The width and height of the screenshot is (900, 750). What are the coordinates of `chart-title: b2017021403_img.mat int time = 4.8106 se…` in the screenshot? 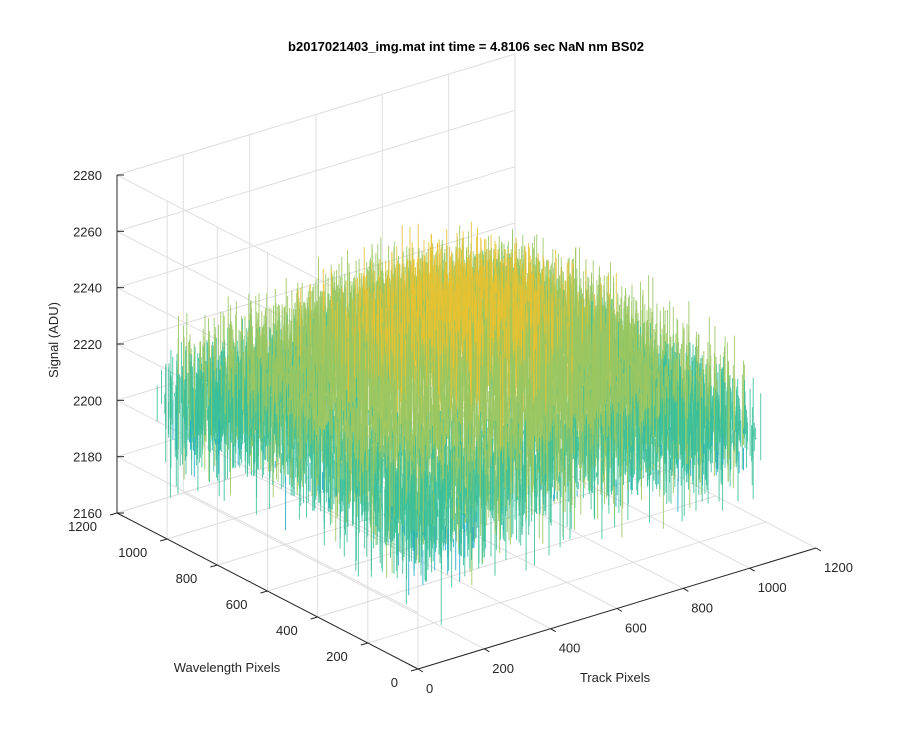 It's located at (466, 46).